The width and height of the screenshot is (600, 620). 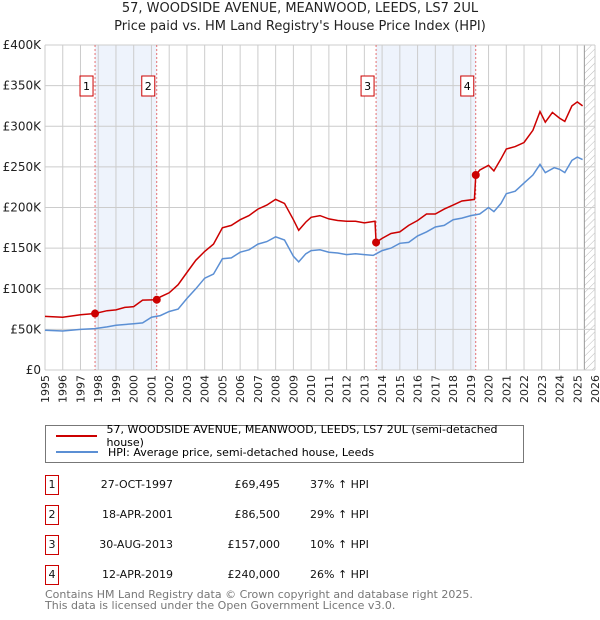 What do you see at coordinates (77, 452) in the screenshot?
I see `legend-swatch-hpi` at bounding box center [77, 452].